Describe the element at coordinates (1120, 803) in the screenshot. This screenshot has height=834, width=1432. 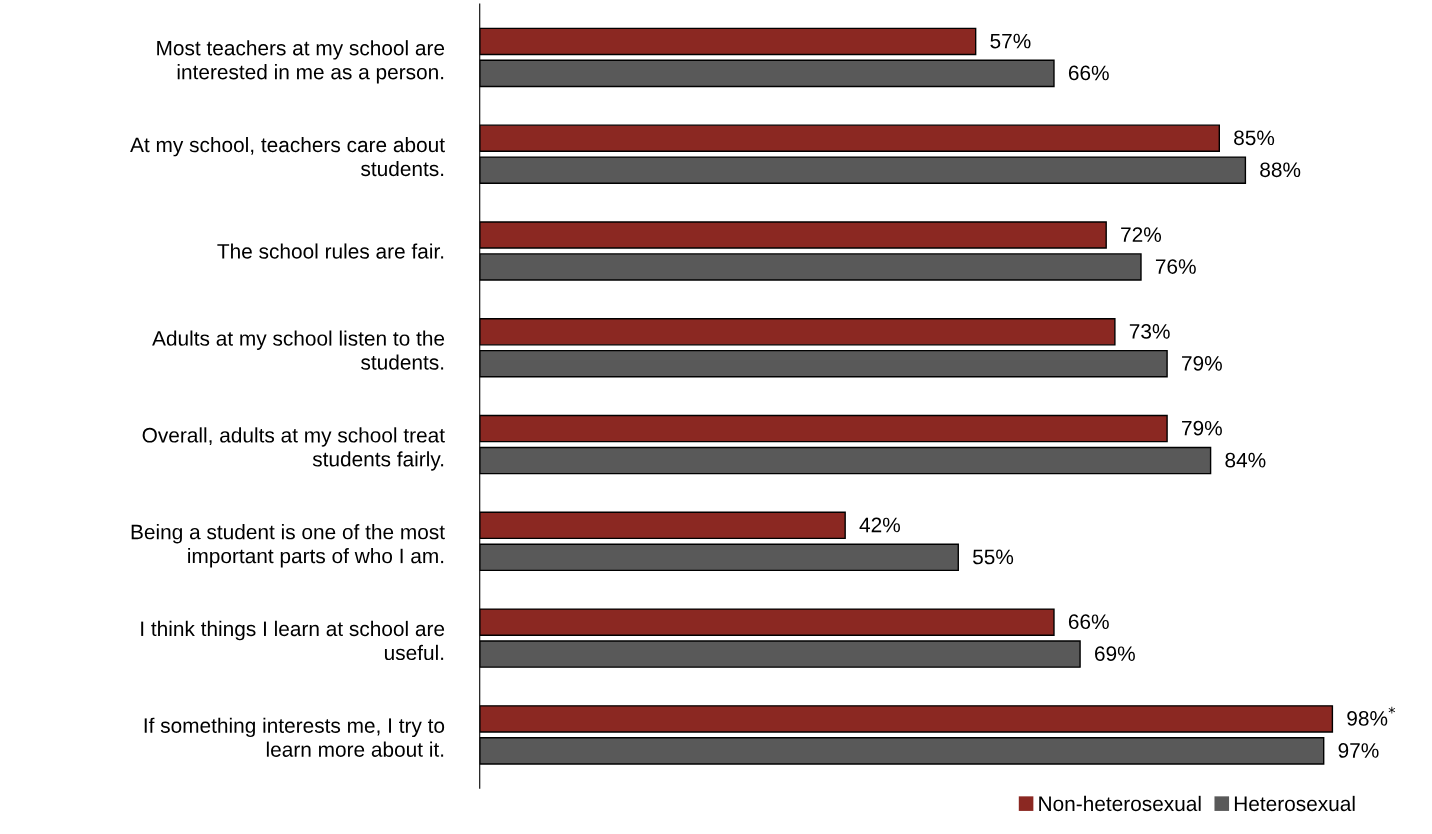
I see `legend-label: Non-heterosexual` at that location.